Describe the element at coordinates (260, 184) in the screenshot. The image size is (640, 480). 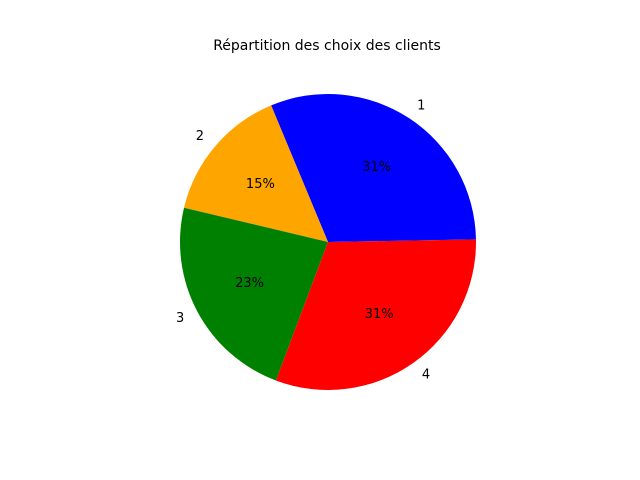
I see `slice-pct-label-2: 15%` at that location.